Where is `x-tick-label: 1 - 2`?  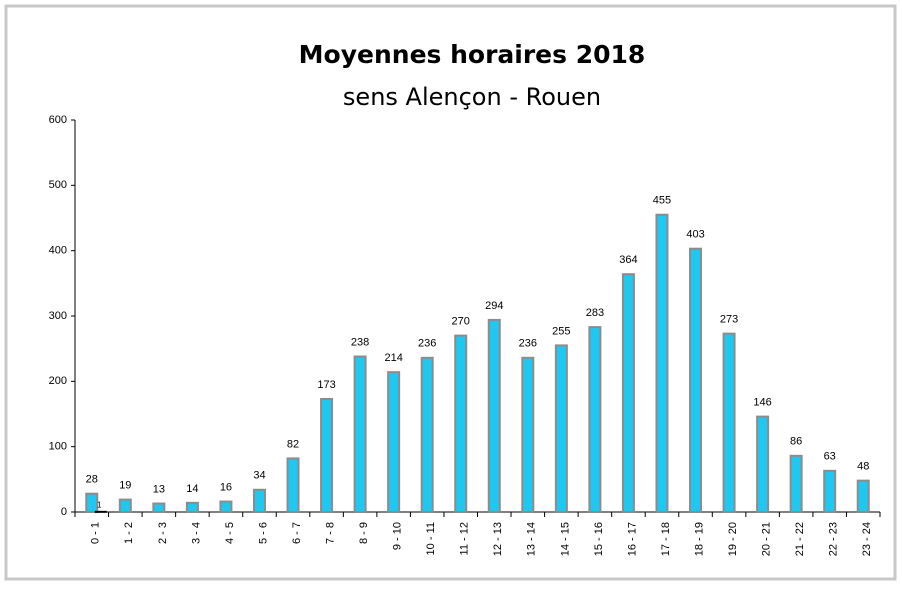
x-tick-label: 1 - 2 is located at coordinates (129, 533).